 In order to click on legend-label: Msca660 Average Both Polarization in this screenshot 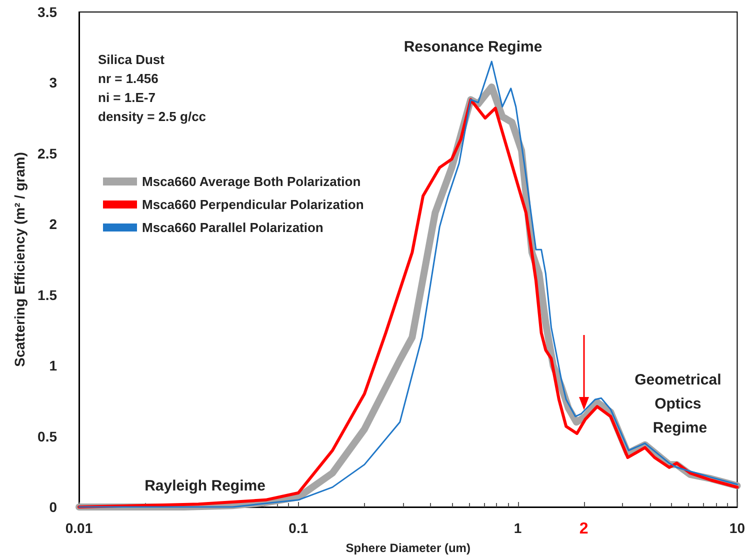, I will do `click(251, 181)`.